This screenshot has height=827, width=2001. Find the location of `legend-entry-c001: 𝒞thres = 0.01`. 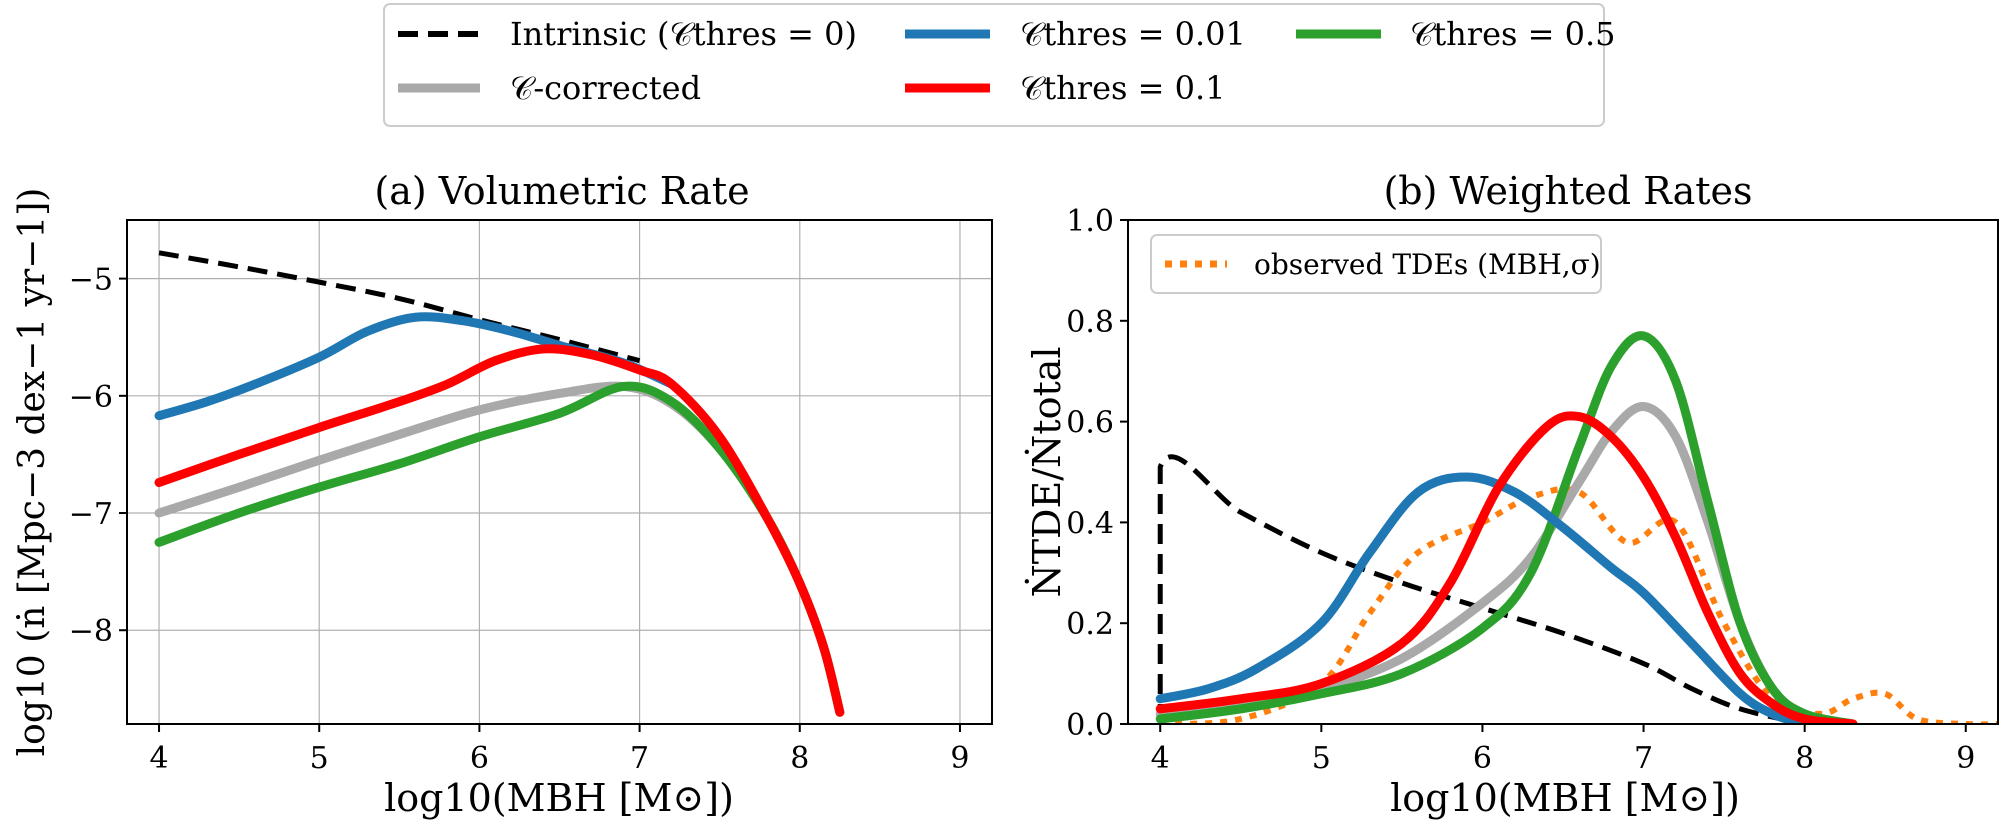

legend-entry-c001: 𝒞thres = 0.01 is located at coordinates (1075, 34).